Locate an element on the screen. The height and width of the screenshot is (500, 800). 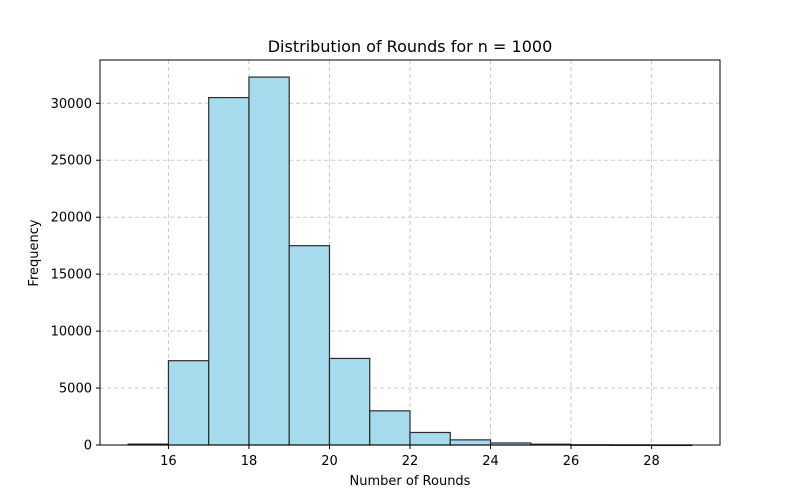
x-tick-label: 18 is located at coordinates (249, 461).